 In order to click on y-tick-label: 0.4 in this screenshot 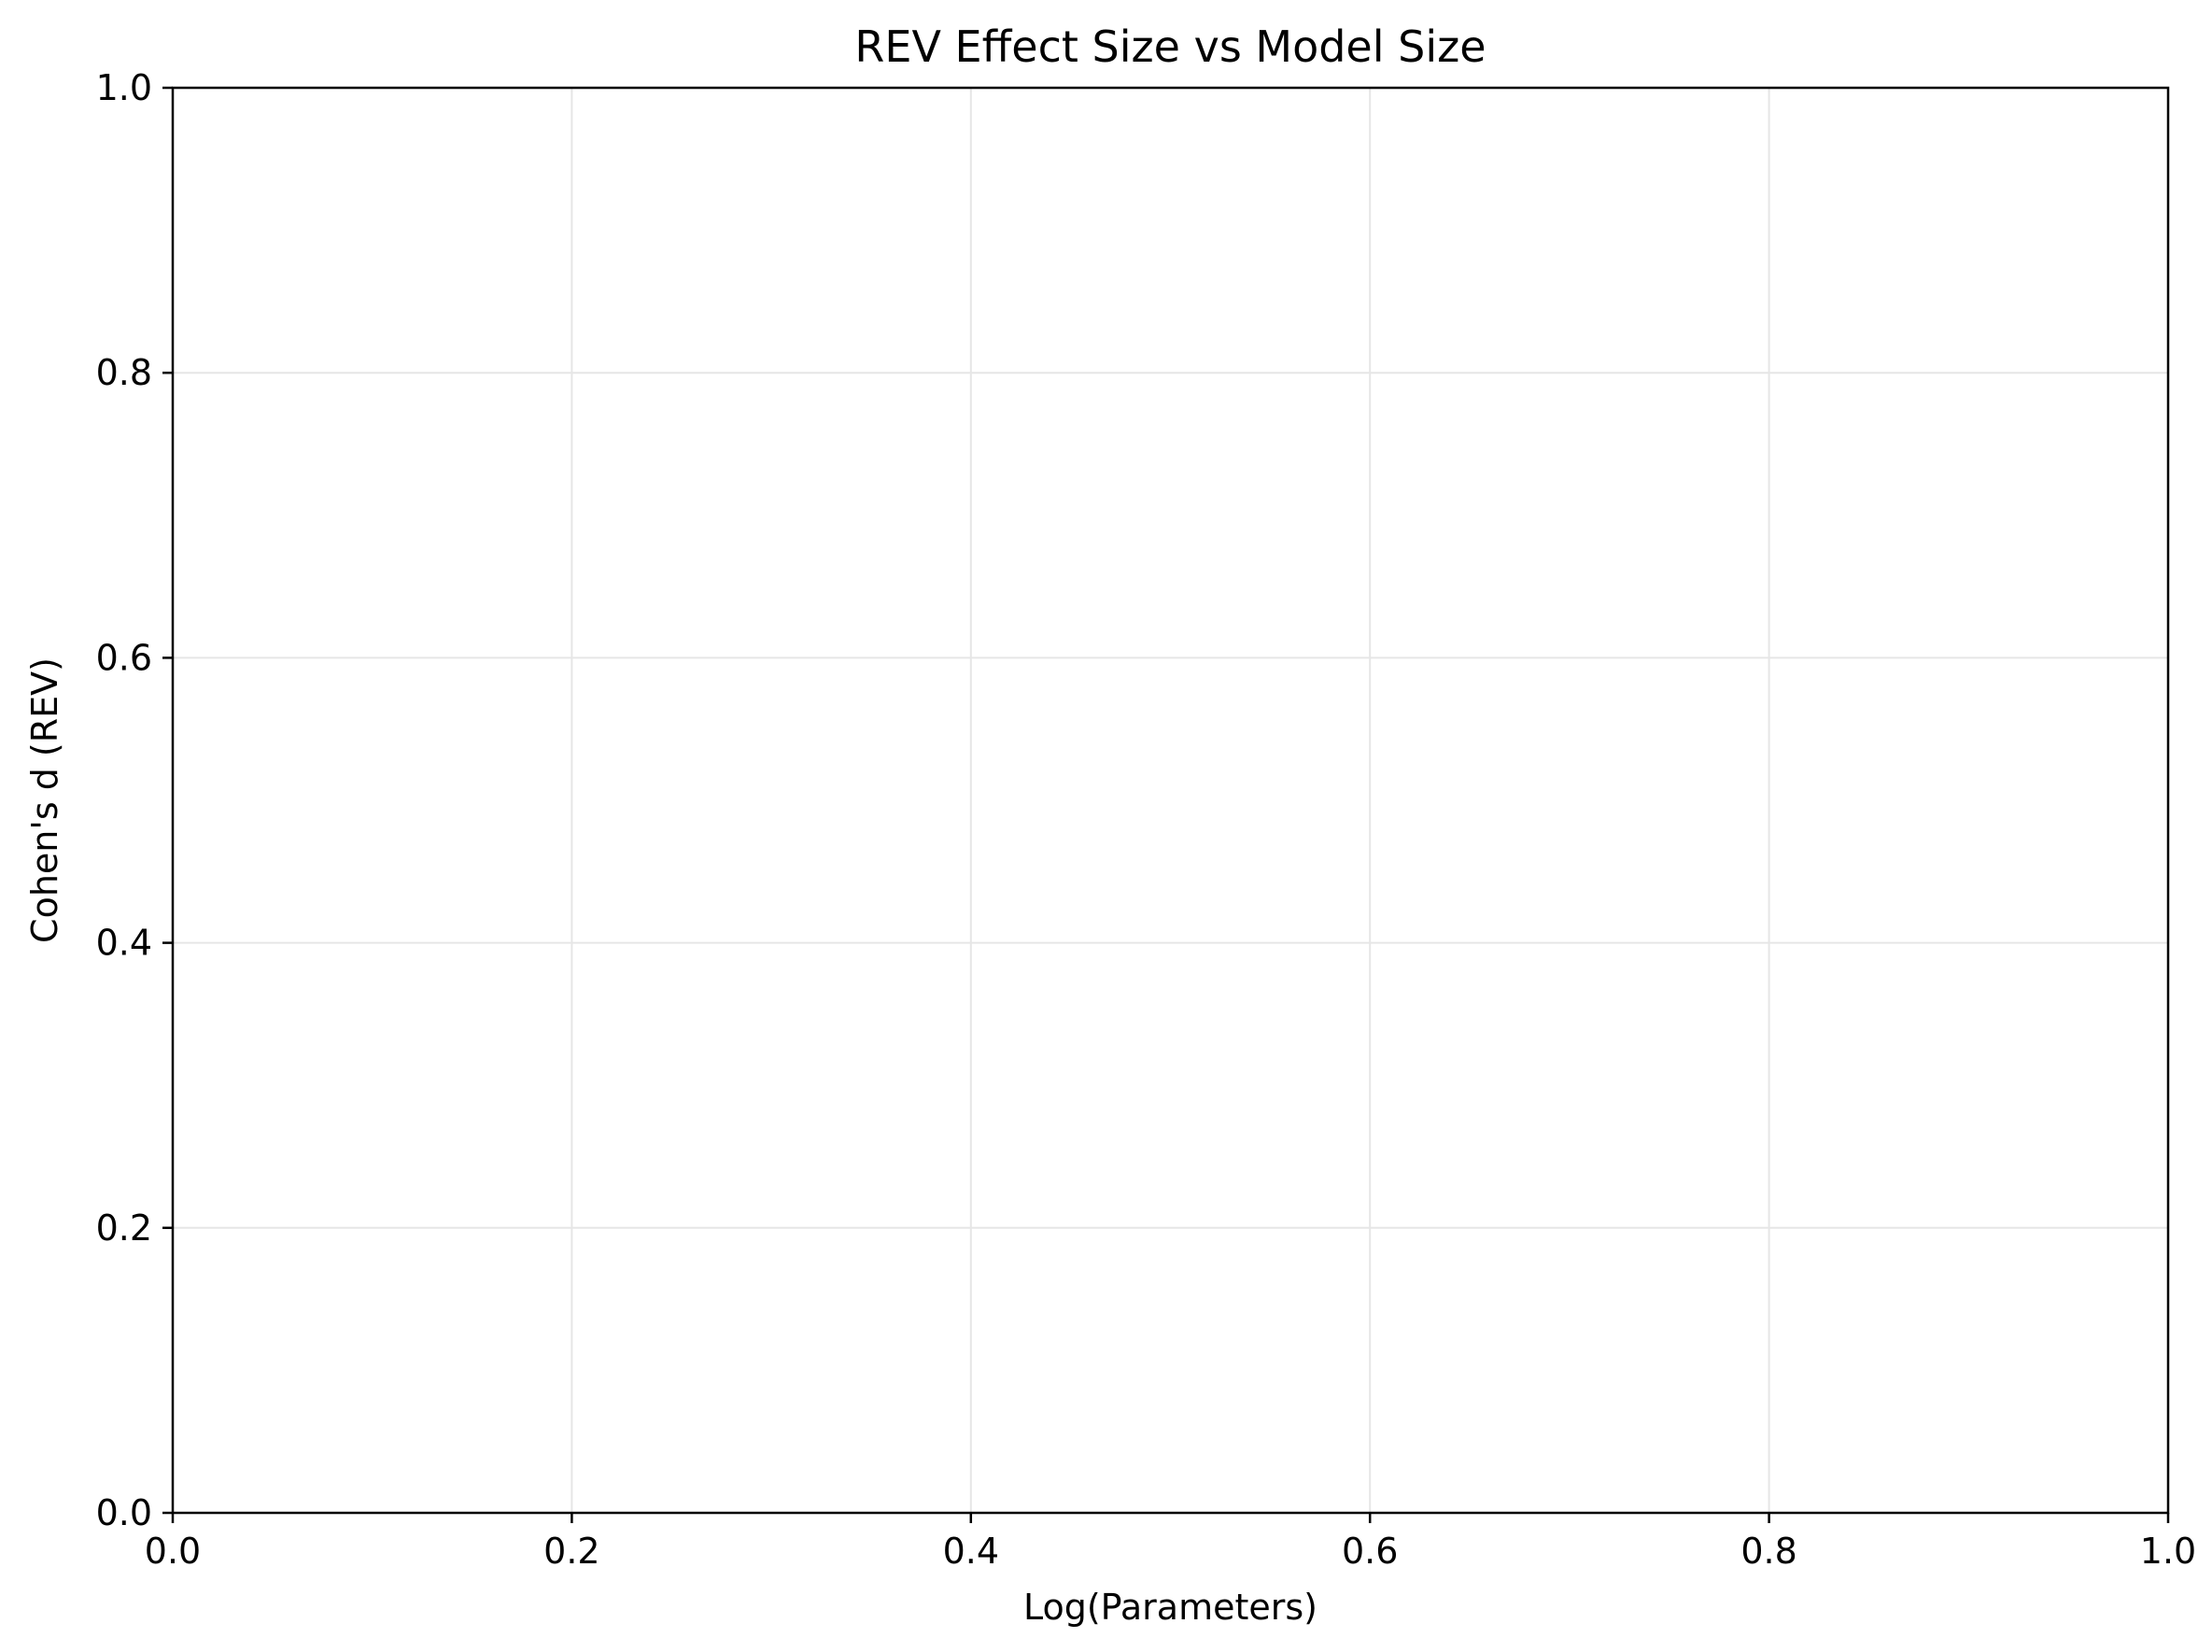, I will do `click(124, 943)`.